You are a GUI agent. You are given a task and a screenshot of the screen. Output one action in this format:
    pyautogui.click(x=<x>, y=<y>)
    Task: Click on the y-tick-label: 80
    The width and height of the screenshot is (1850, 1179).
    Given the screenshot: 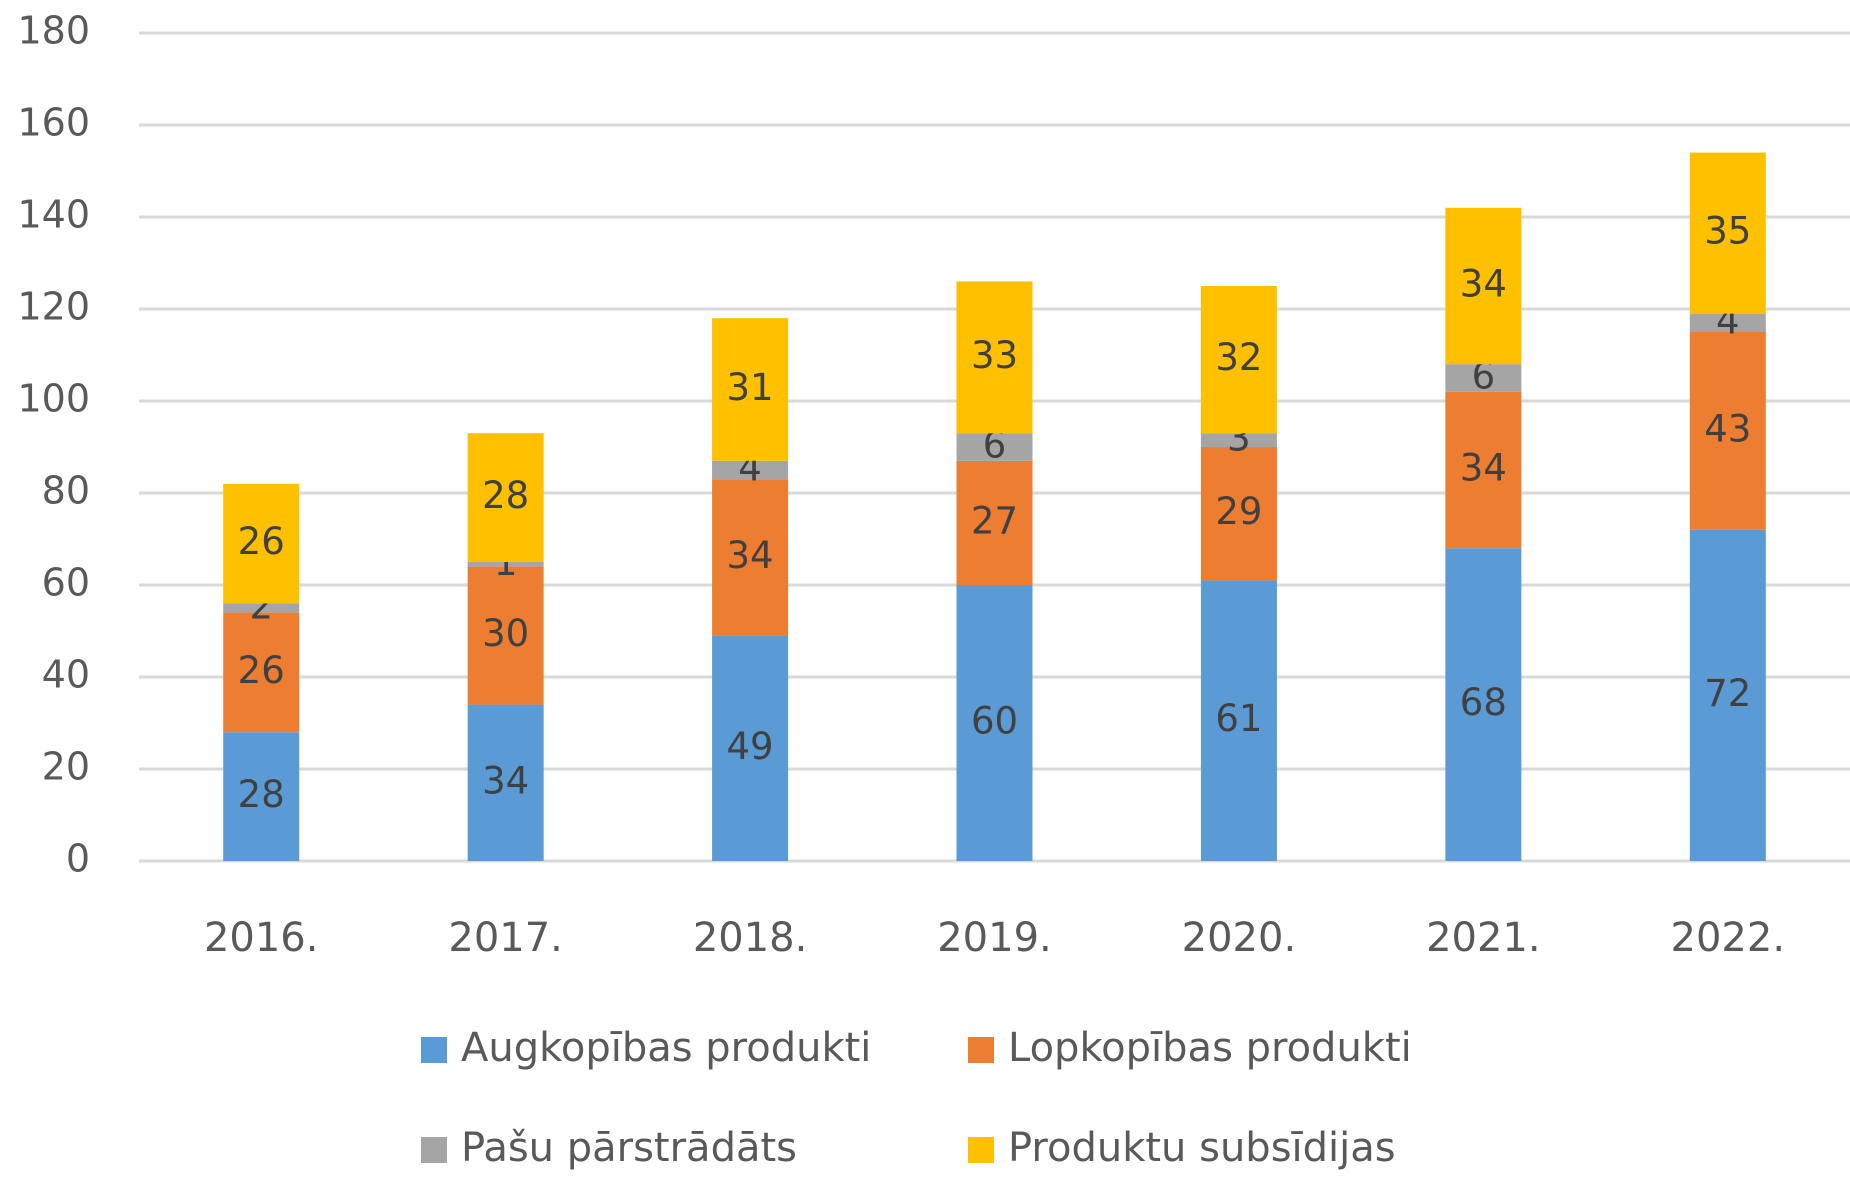 What is the action you would take?
    pyautogui.click(x=66, y=491)
    